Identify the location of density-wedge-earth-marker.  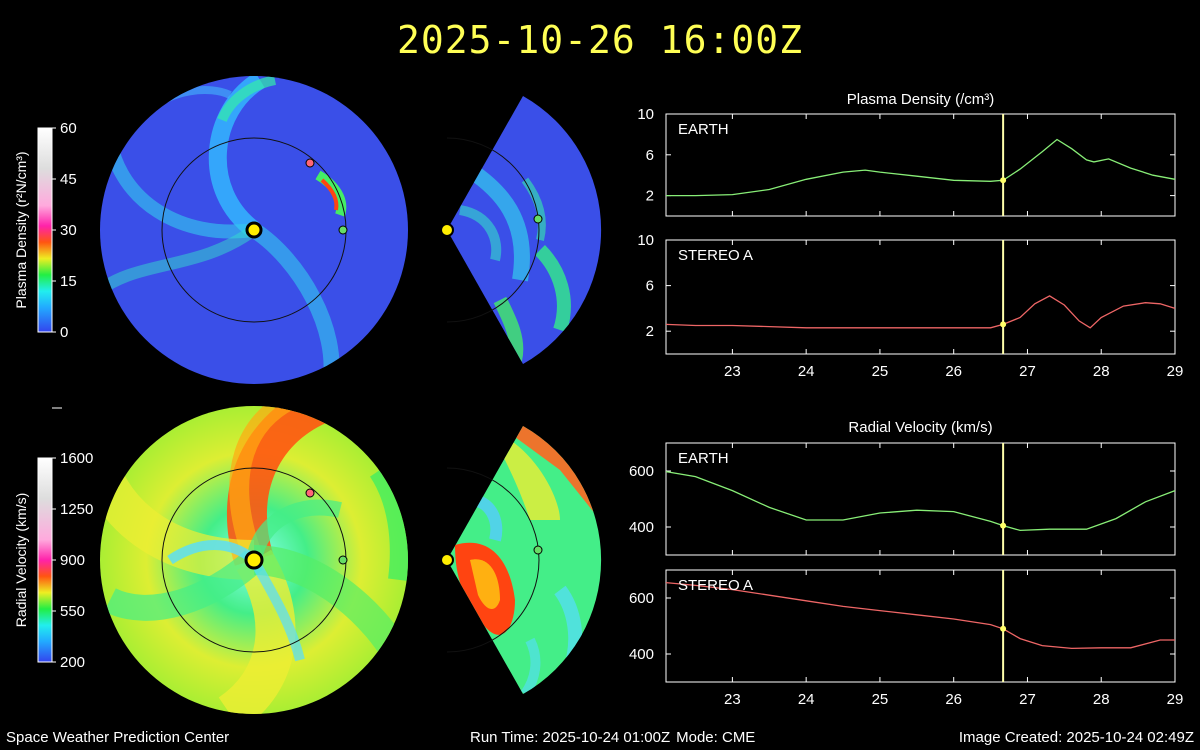
(538, 219).